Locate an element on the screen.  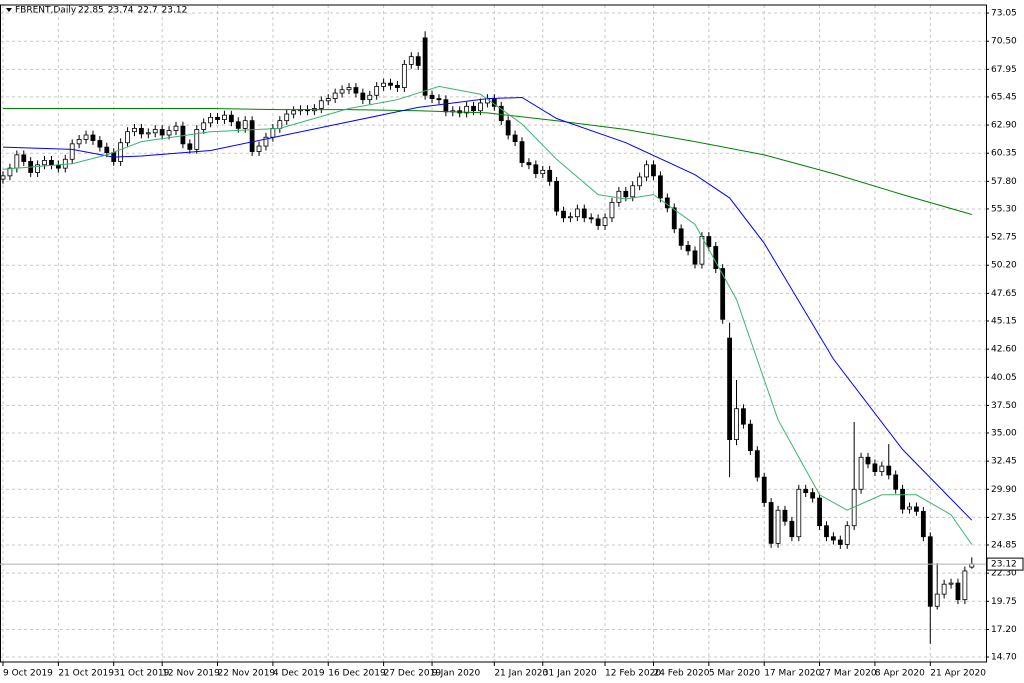
x-tick-label: 17 Mar 2020 is located at coordinates (792, 674).